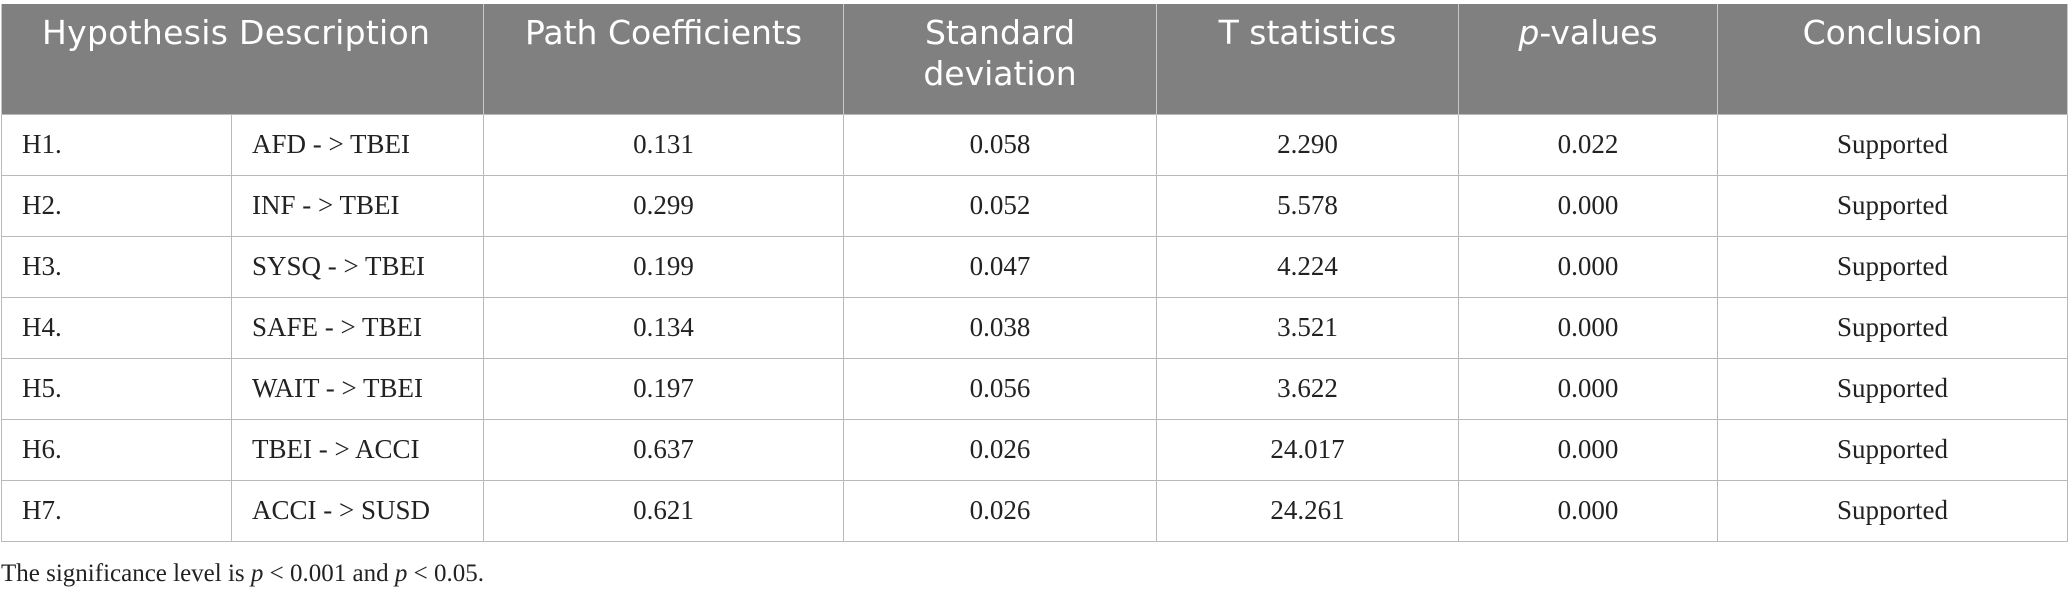  I want to click on cell-hypothesis-id: H1., so click(116, 144).